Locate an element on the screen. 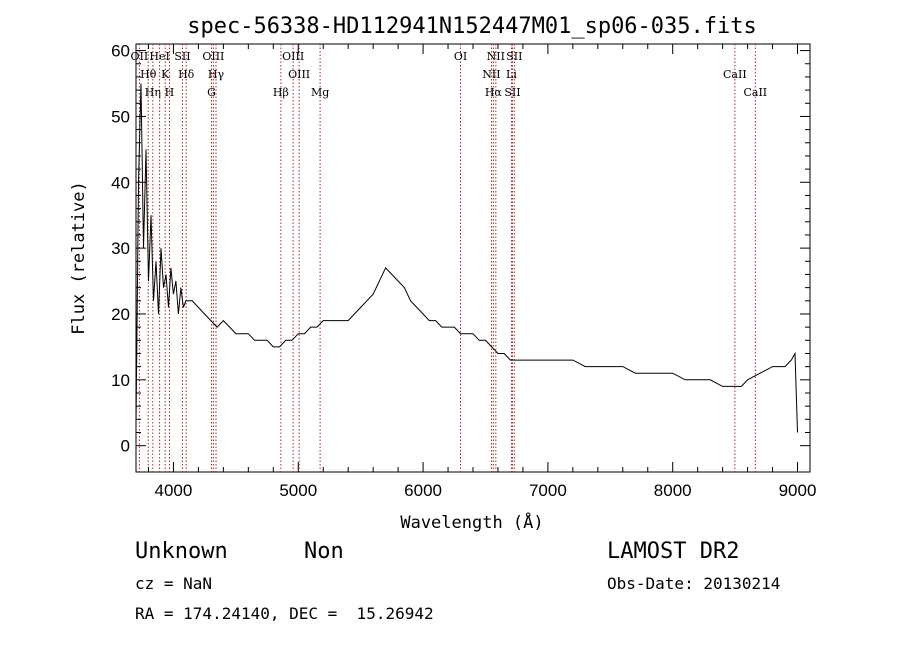 This screenshot has height=649, width=900. line-label: Hα is located at coordinates (494, 92).